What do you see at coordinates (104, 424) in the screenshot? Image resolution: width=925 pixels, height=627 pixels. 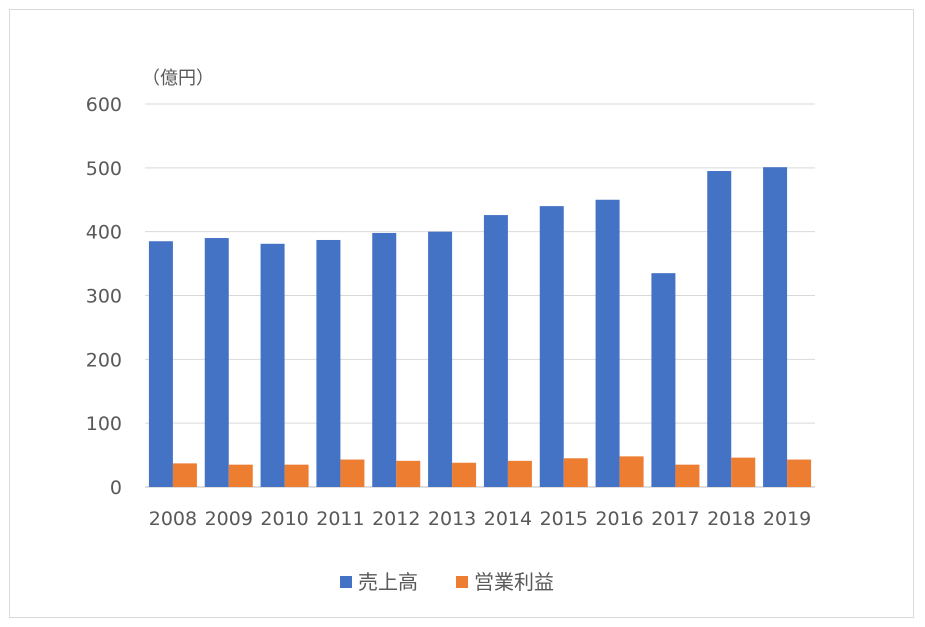 I see `y-tick-label-100: 100` at bounding box center [104, 424].